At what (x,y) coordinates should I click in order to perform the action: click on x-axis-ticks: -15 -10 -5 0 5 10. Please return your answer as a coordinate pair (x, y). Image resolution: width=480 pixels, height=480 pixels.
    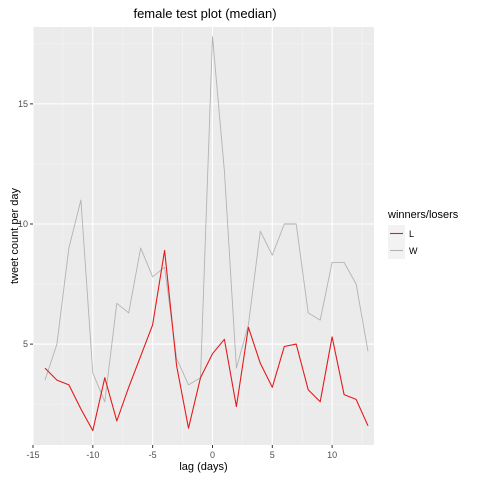
    Looking at the image, I should click on (181, 452).